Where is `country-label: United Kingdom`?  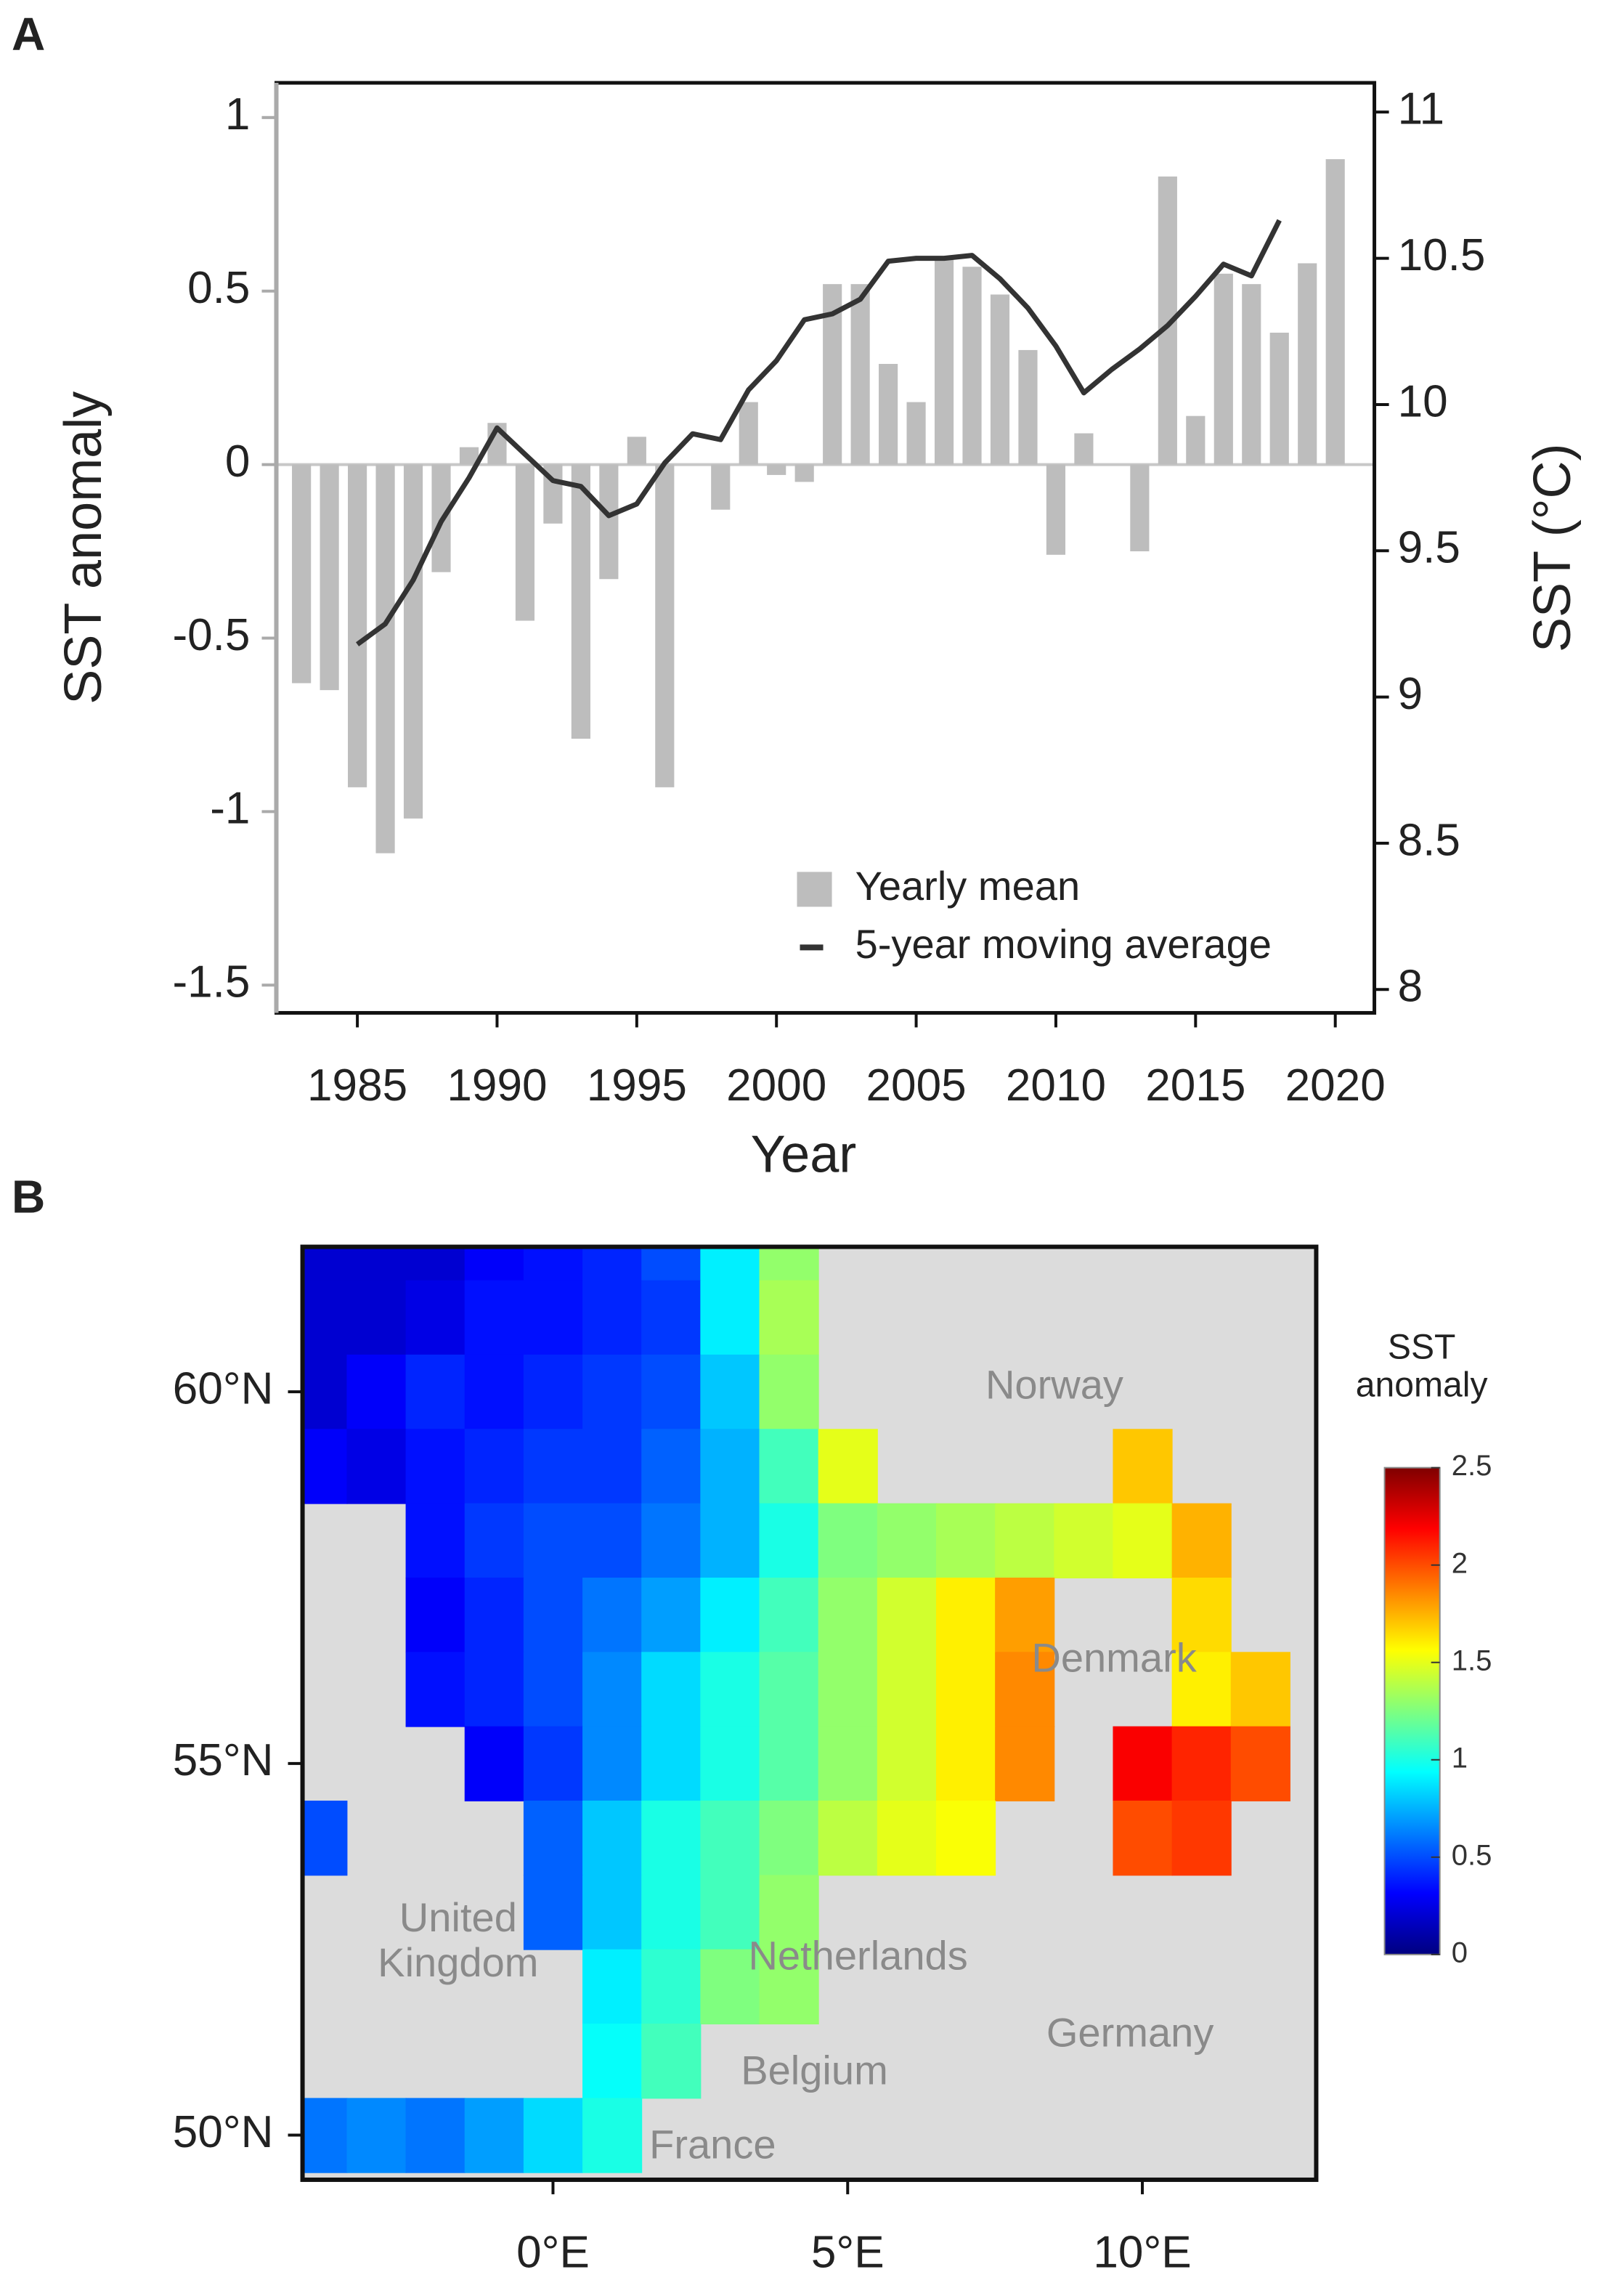
country-label: United Kingdom is located at coordinates (458, 1941).